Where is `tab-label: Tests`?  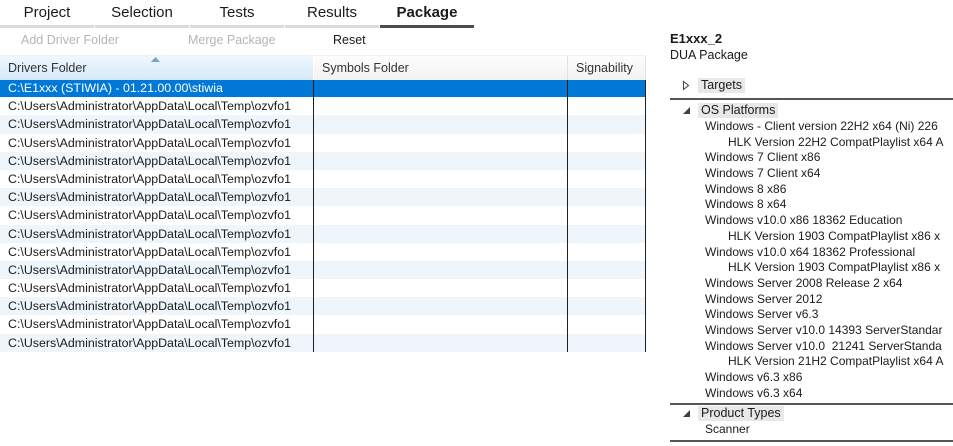
tab-label: Tests is located at coordinates (237, 12).